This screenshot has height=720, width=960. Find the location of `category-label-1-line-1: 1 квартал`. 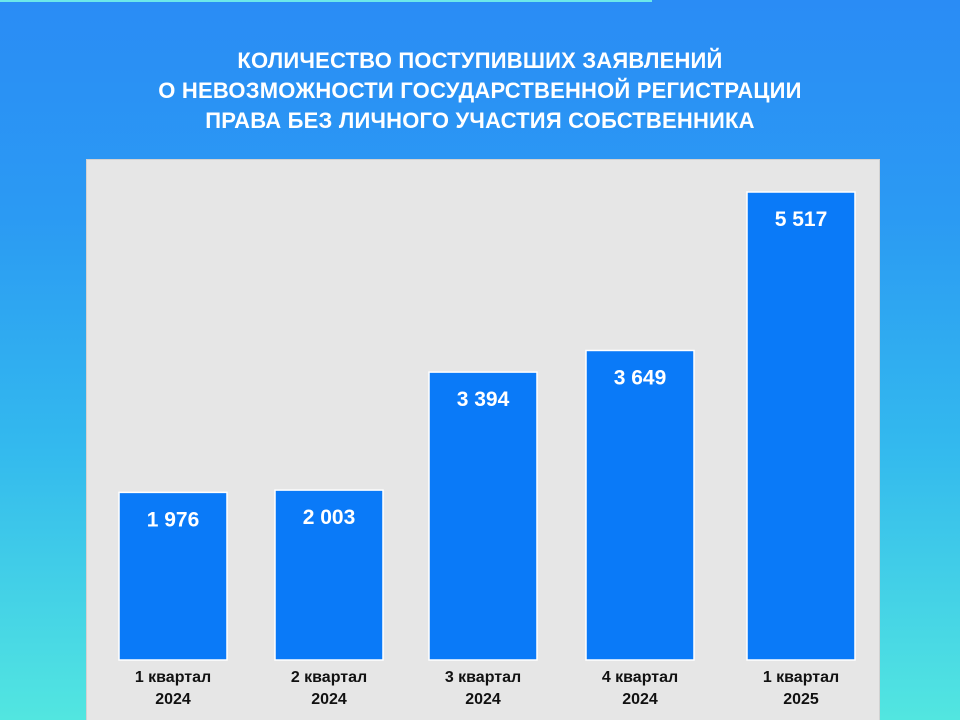

category-label-1-line-1: 1 квартал is located at coordinates (173, 677).